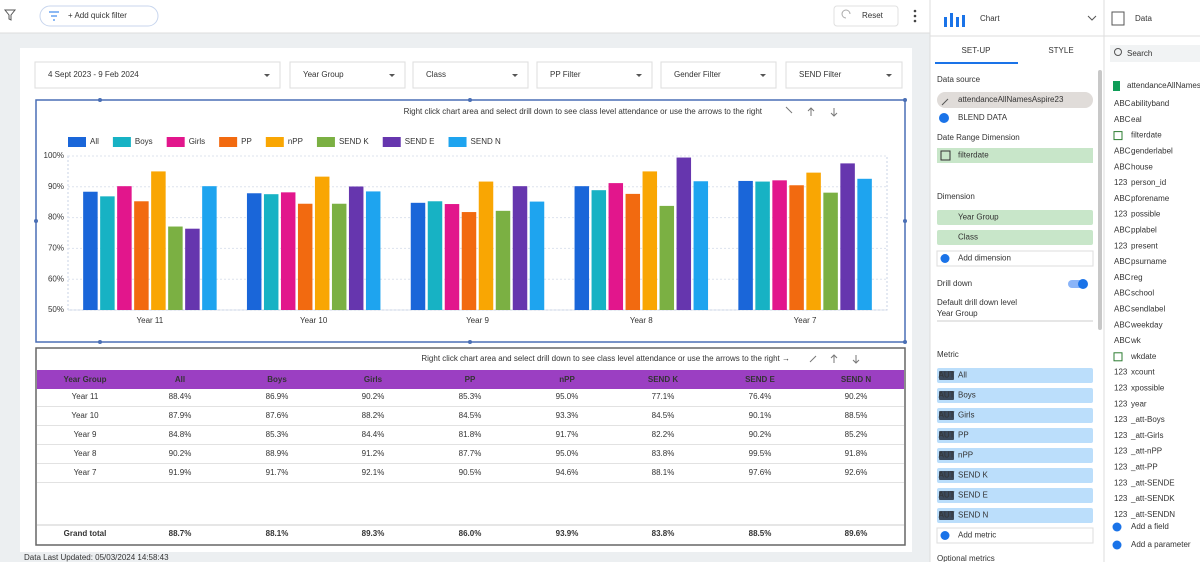  I want to click on field-name: pplabel, so click(1144, 230).